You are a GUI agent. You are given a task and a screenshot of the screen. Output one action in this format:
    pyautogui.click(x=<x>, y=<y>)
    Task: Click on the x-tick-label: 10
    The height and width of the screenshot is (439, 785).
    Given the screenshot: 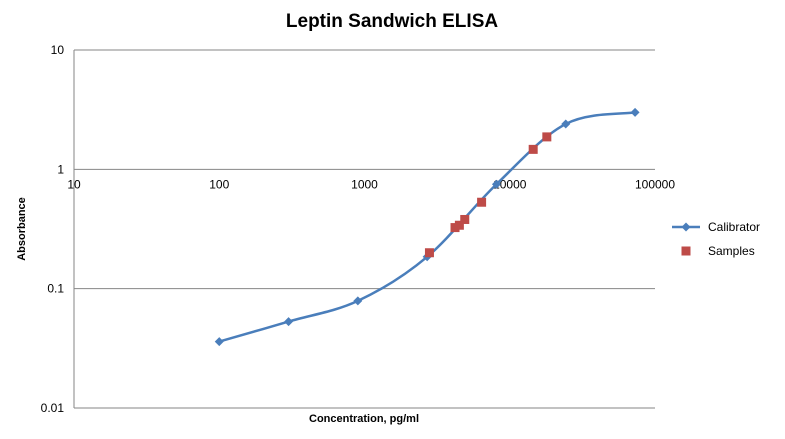 What is the action you would take?
    pyautogui.click(x=74, y=184)
    